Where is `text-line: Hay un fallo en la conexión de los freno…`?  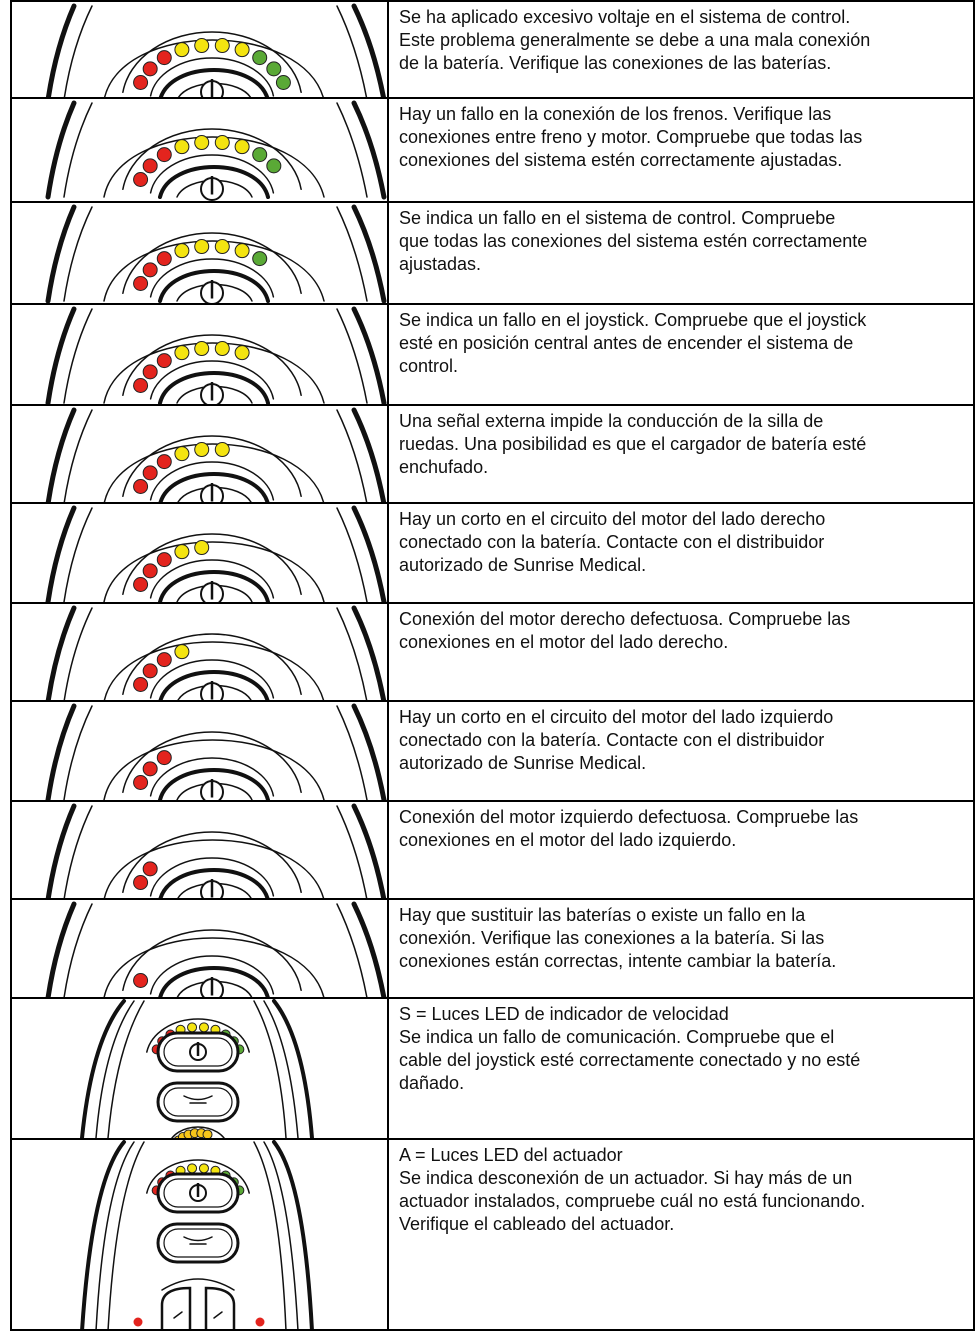
text-line: Hay un fallo en la conexión de los freno… is located at coordinates (615, 114).